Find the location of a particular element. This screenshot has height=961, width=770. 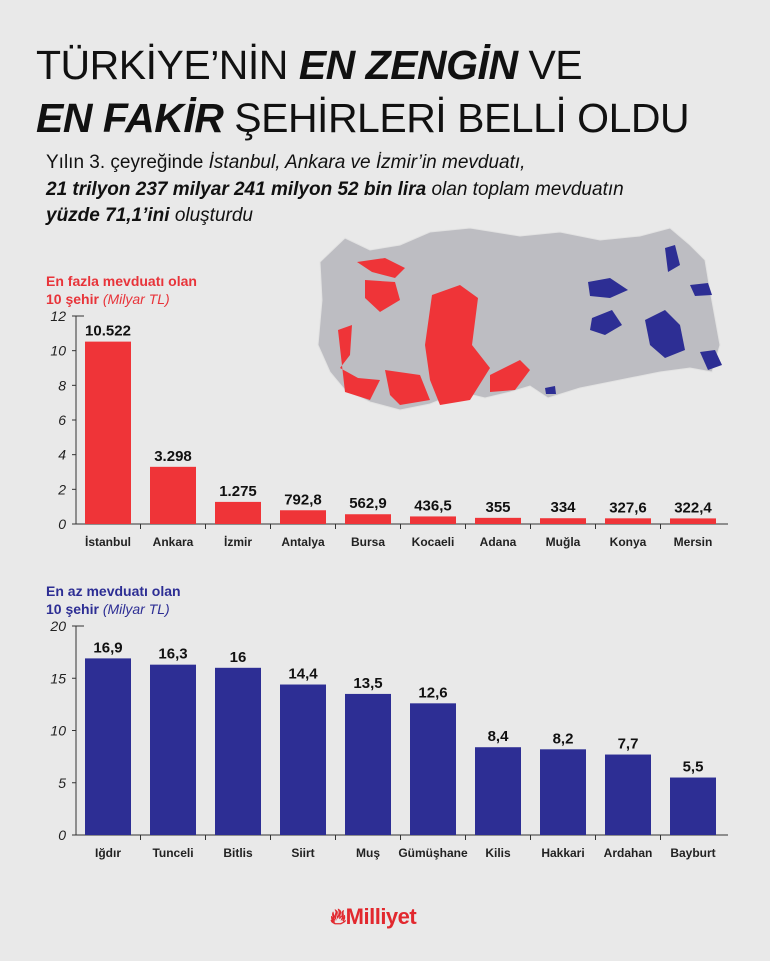

map-region-mus-bitlis-siirt is located at coordinates (665, 334).